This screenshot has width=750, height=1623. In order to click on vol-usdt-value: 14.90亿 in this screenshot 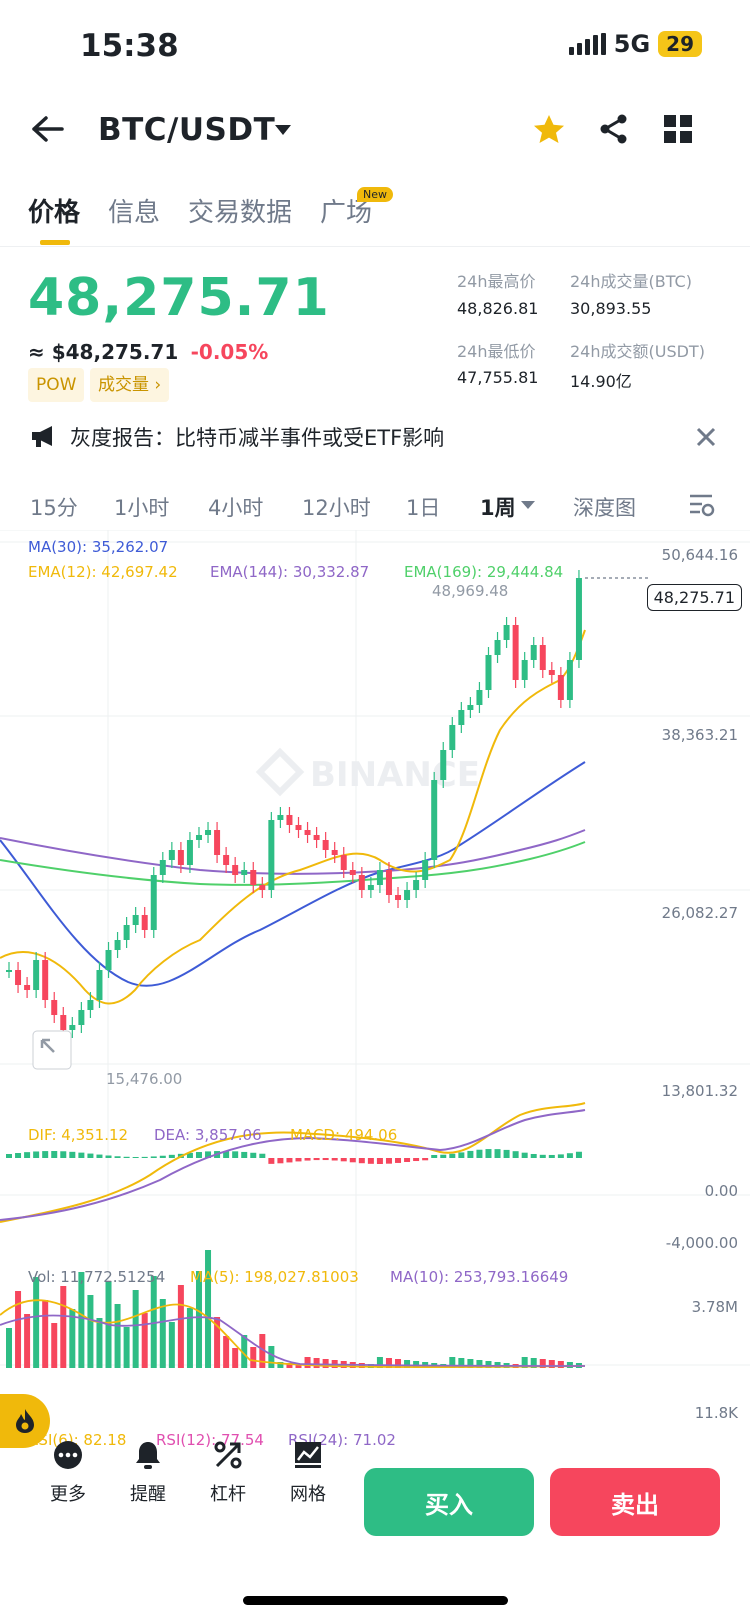, I will do `click(601, 381)`.